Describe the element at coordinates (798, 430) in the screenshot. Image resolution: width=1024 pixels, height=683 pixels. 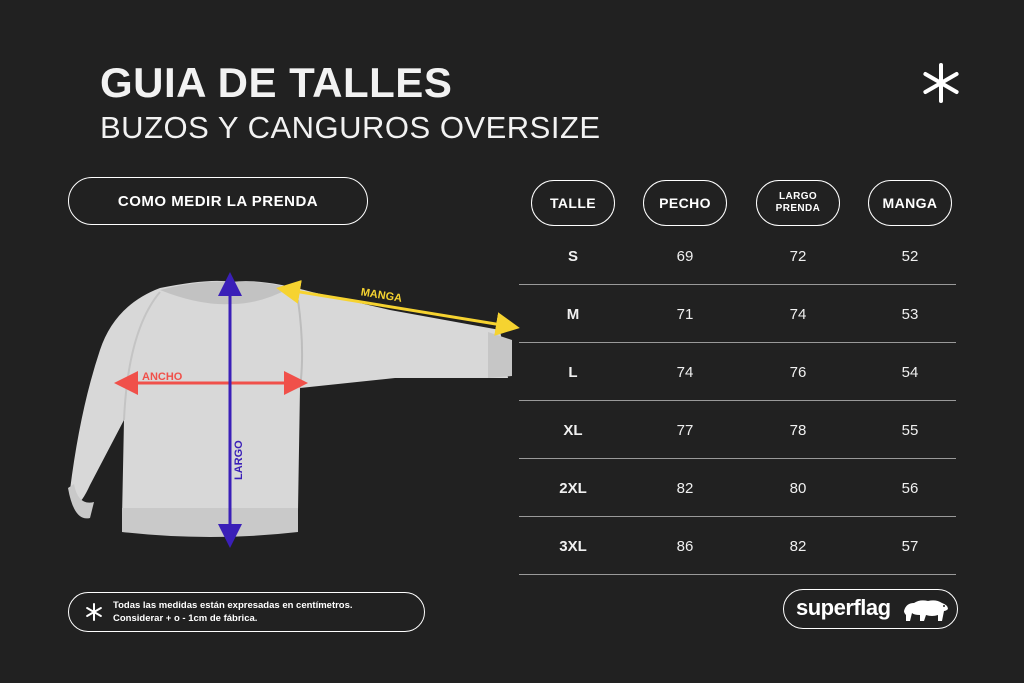
I see `cell-length: 78` at that location.